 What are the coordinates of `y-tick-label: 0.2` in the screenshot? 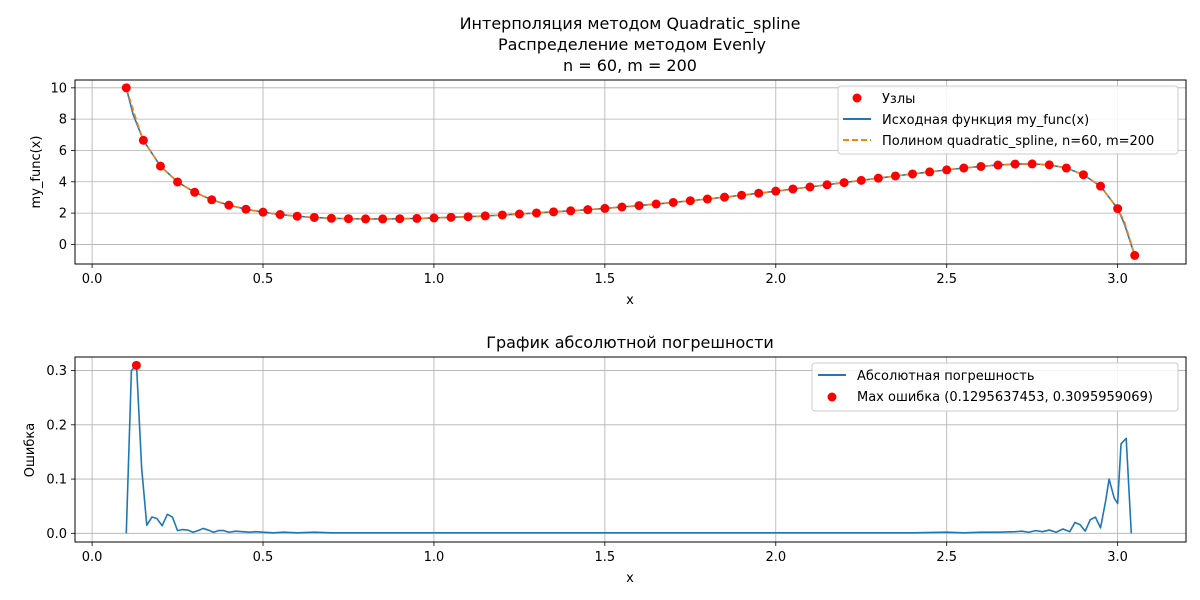 It's located at (56, 425).